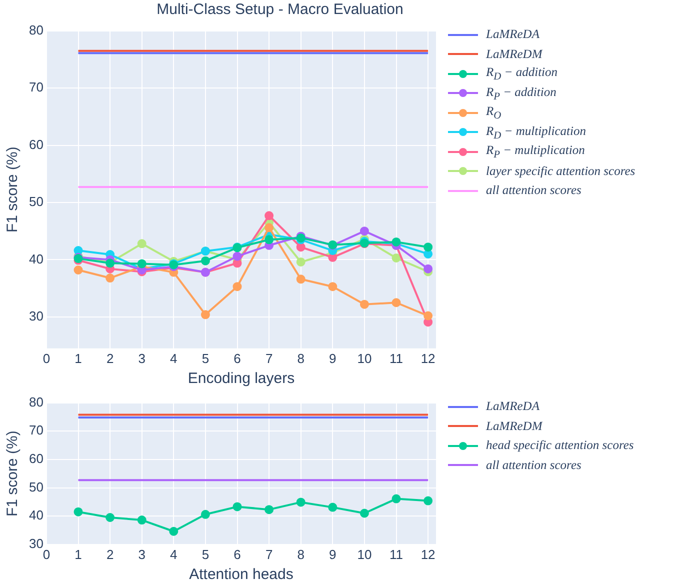  I want to click on legend-label: R$_{D}$ − multiplication, so click(536, 132).